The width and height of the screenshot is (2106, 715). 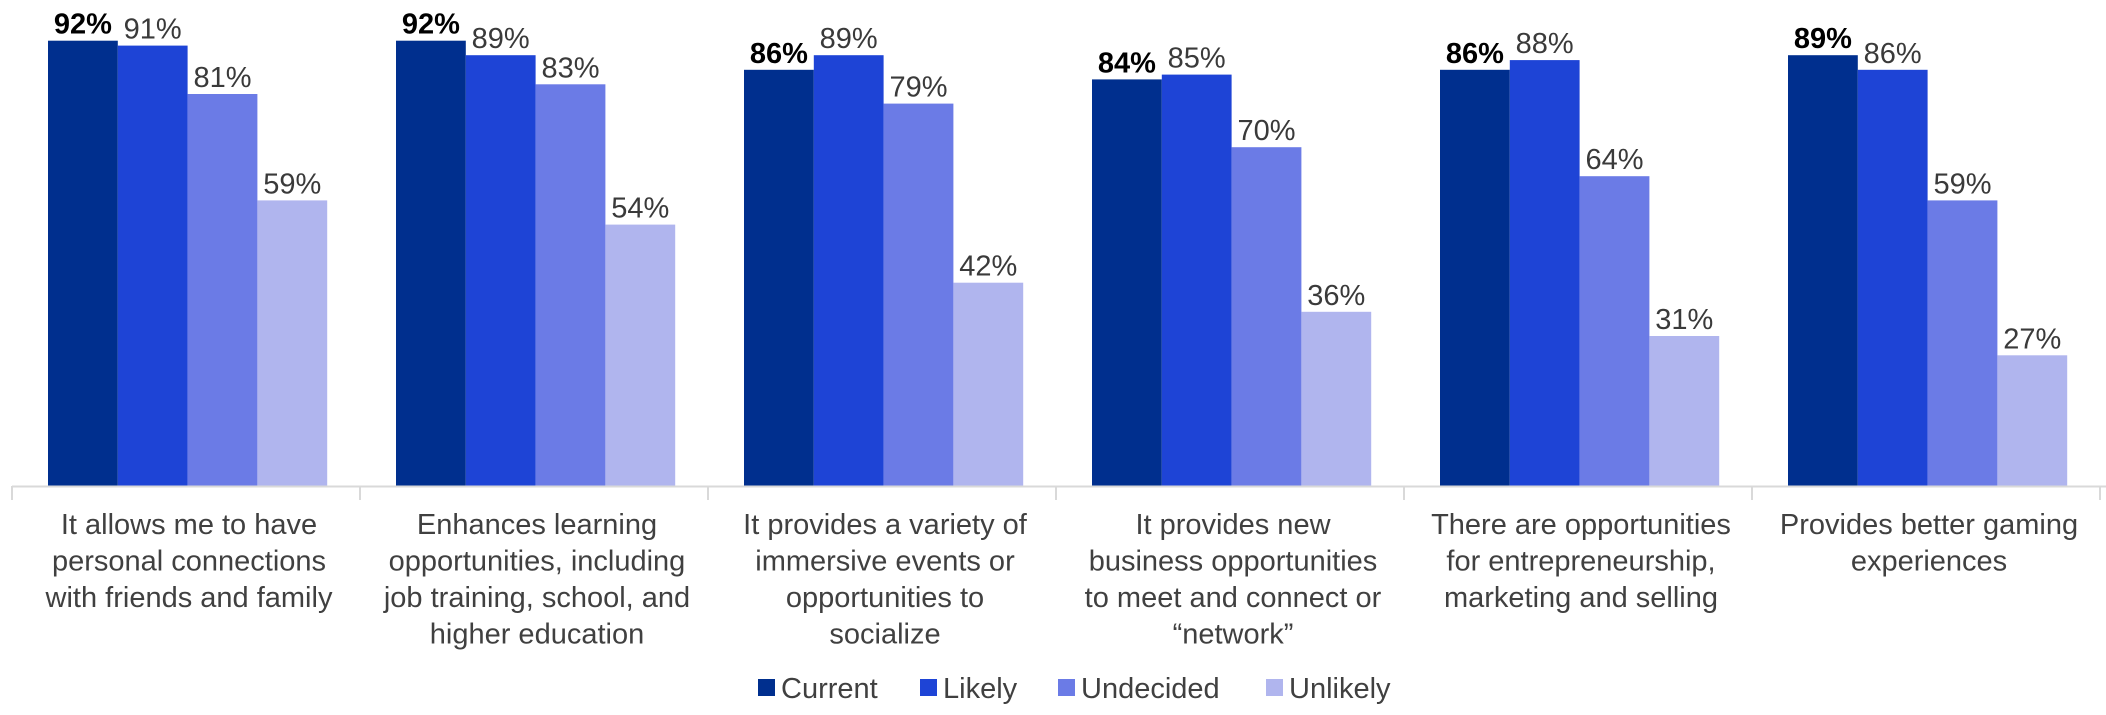 I want to click on category-label-line: opportunities to, so click(x=885, y=598).